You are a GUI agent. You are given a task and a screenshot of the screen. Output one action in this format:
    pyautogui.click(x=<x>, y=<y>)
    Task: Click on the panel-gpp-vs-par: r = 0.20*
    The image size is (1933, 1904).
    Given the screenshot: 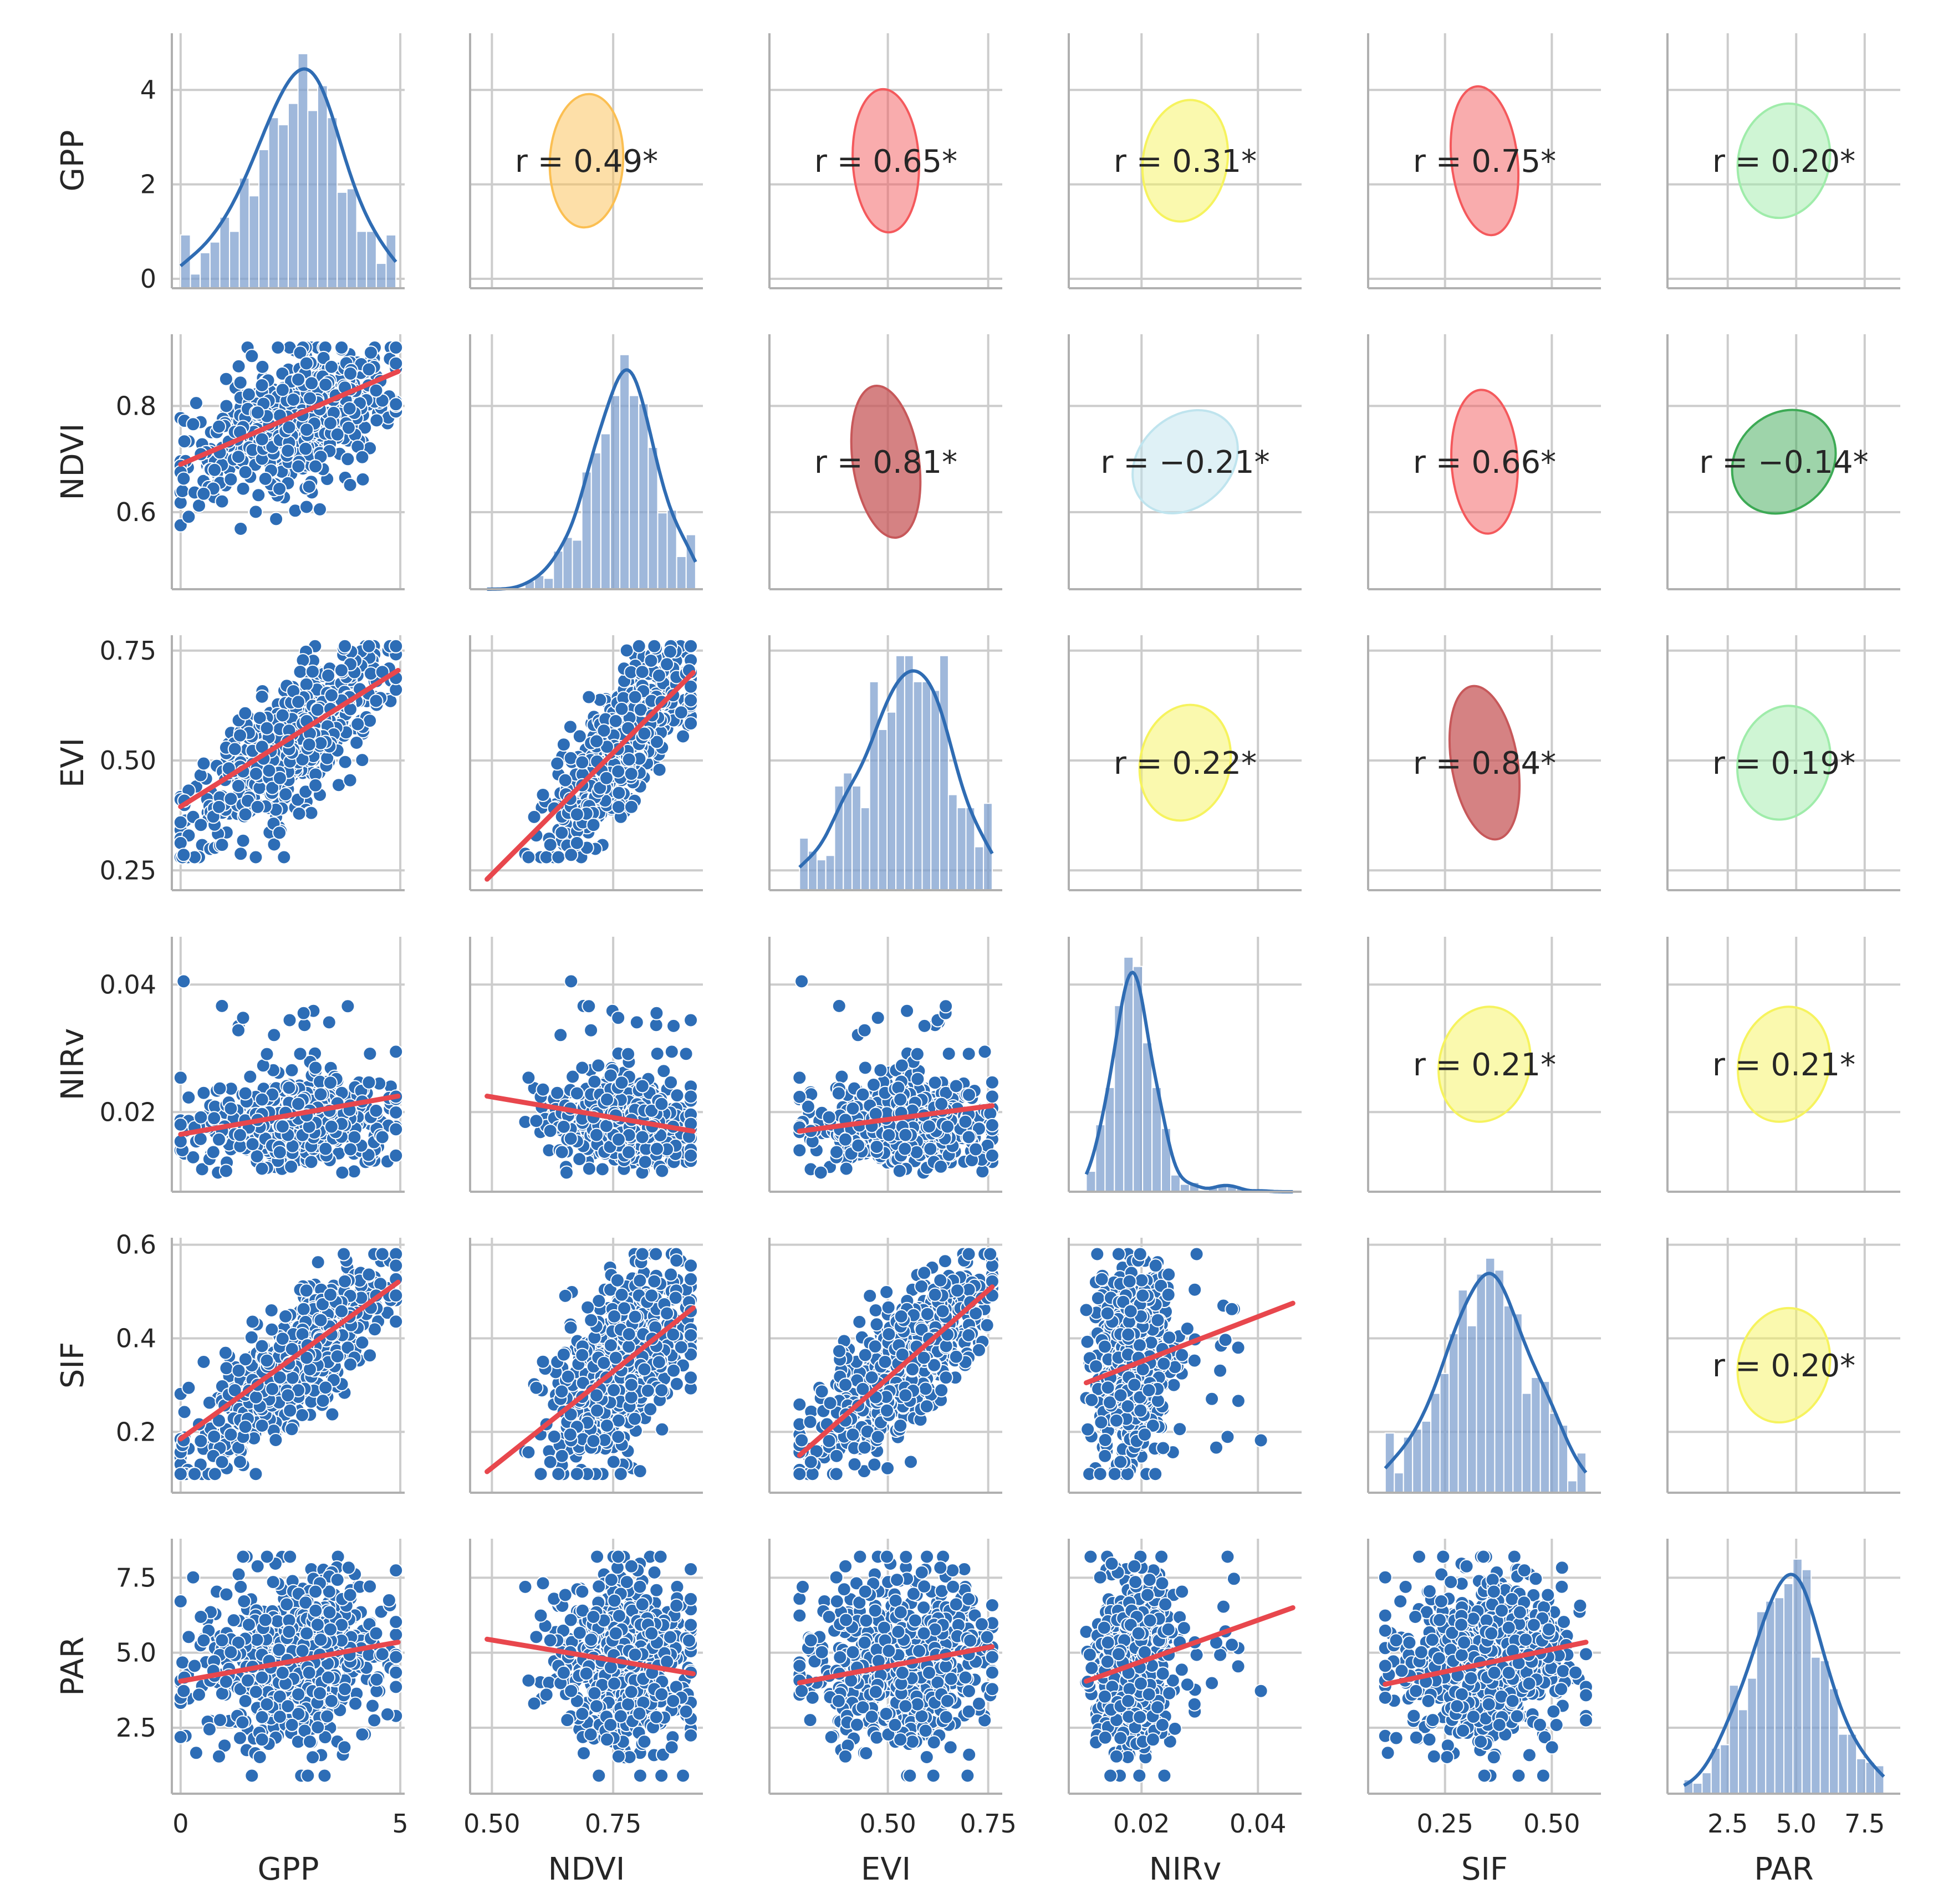 What is the action you would take?
    pyautogui.click(x=1783, y=161)
    